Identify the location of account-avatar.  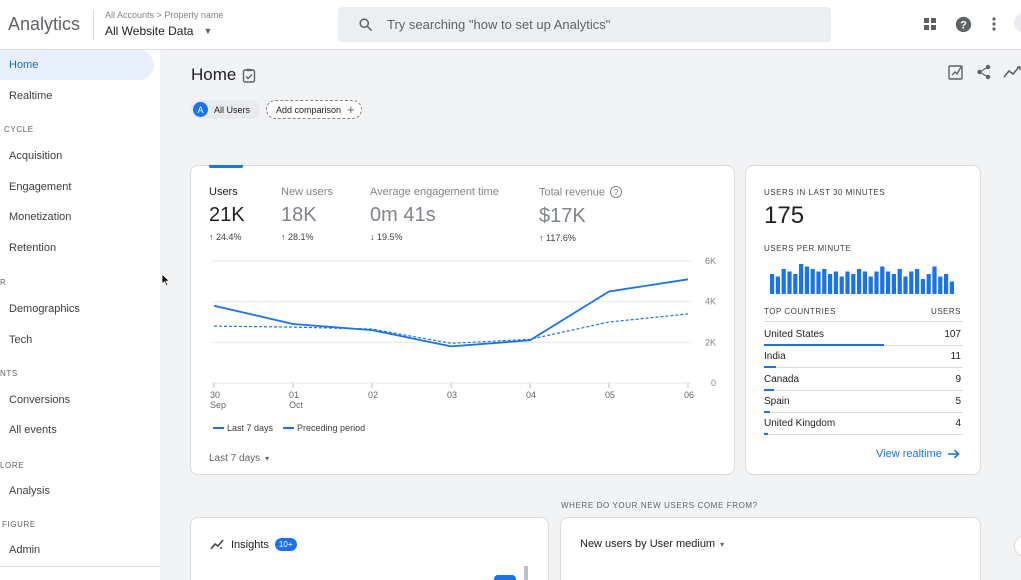
(1017, 23).